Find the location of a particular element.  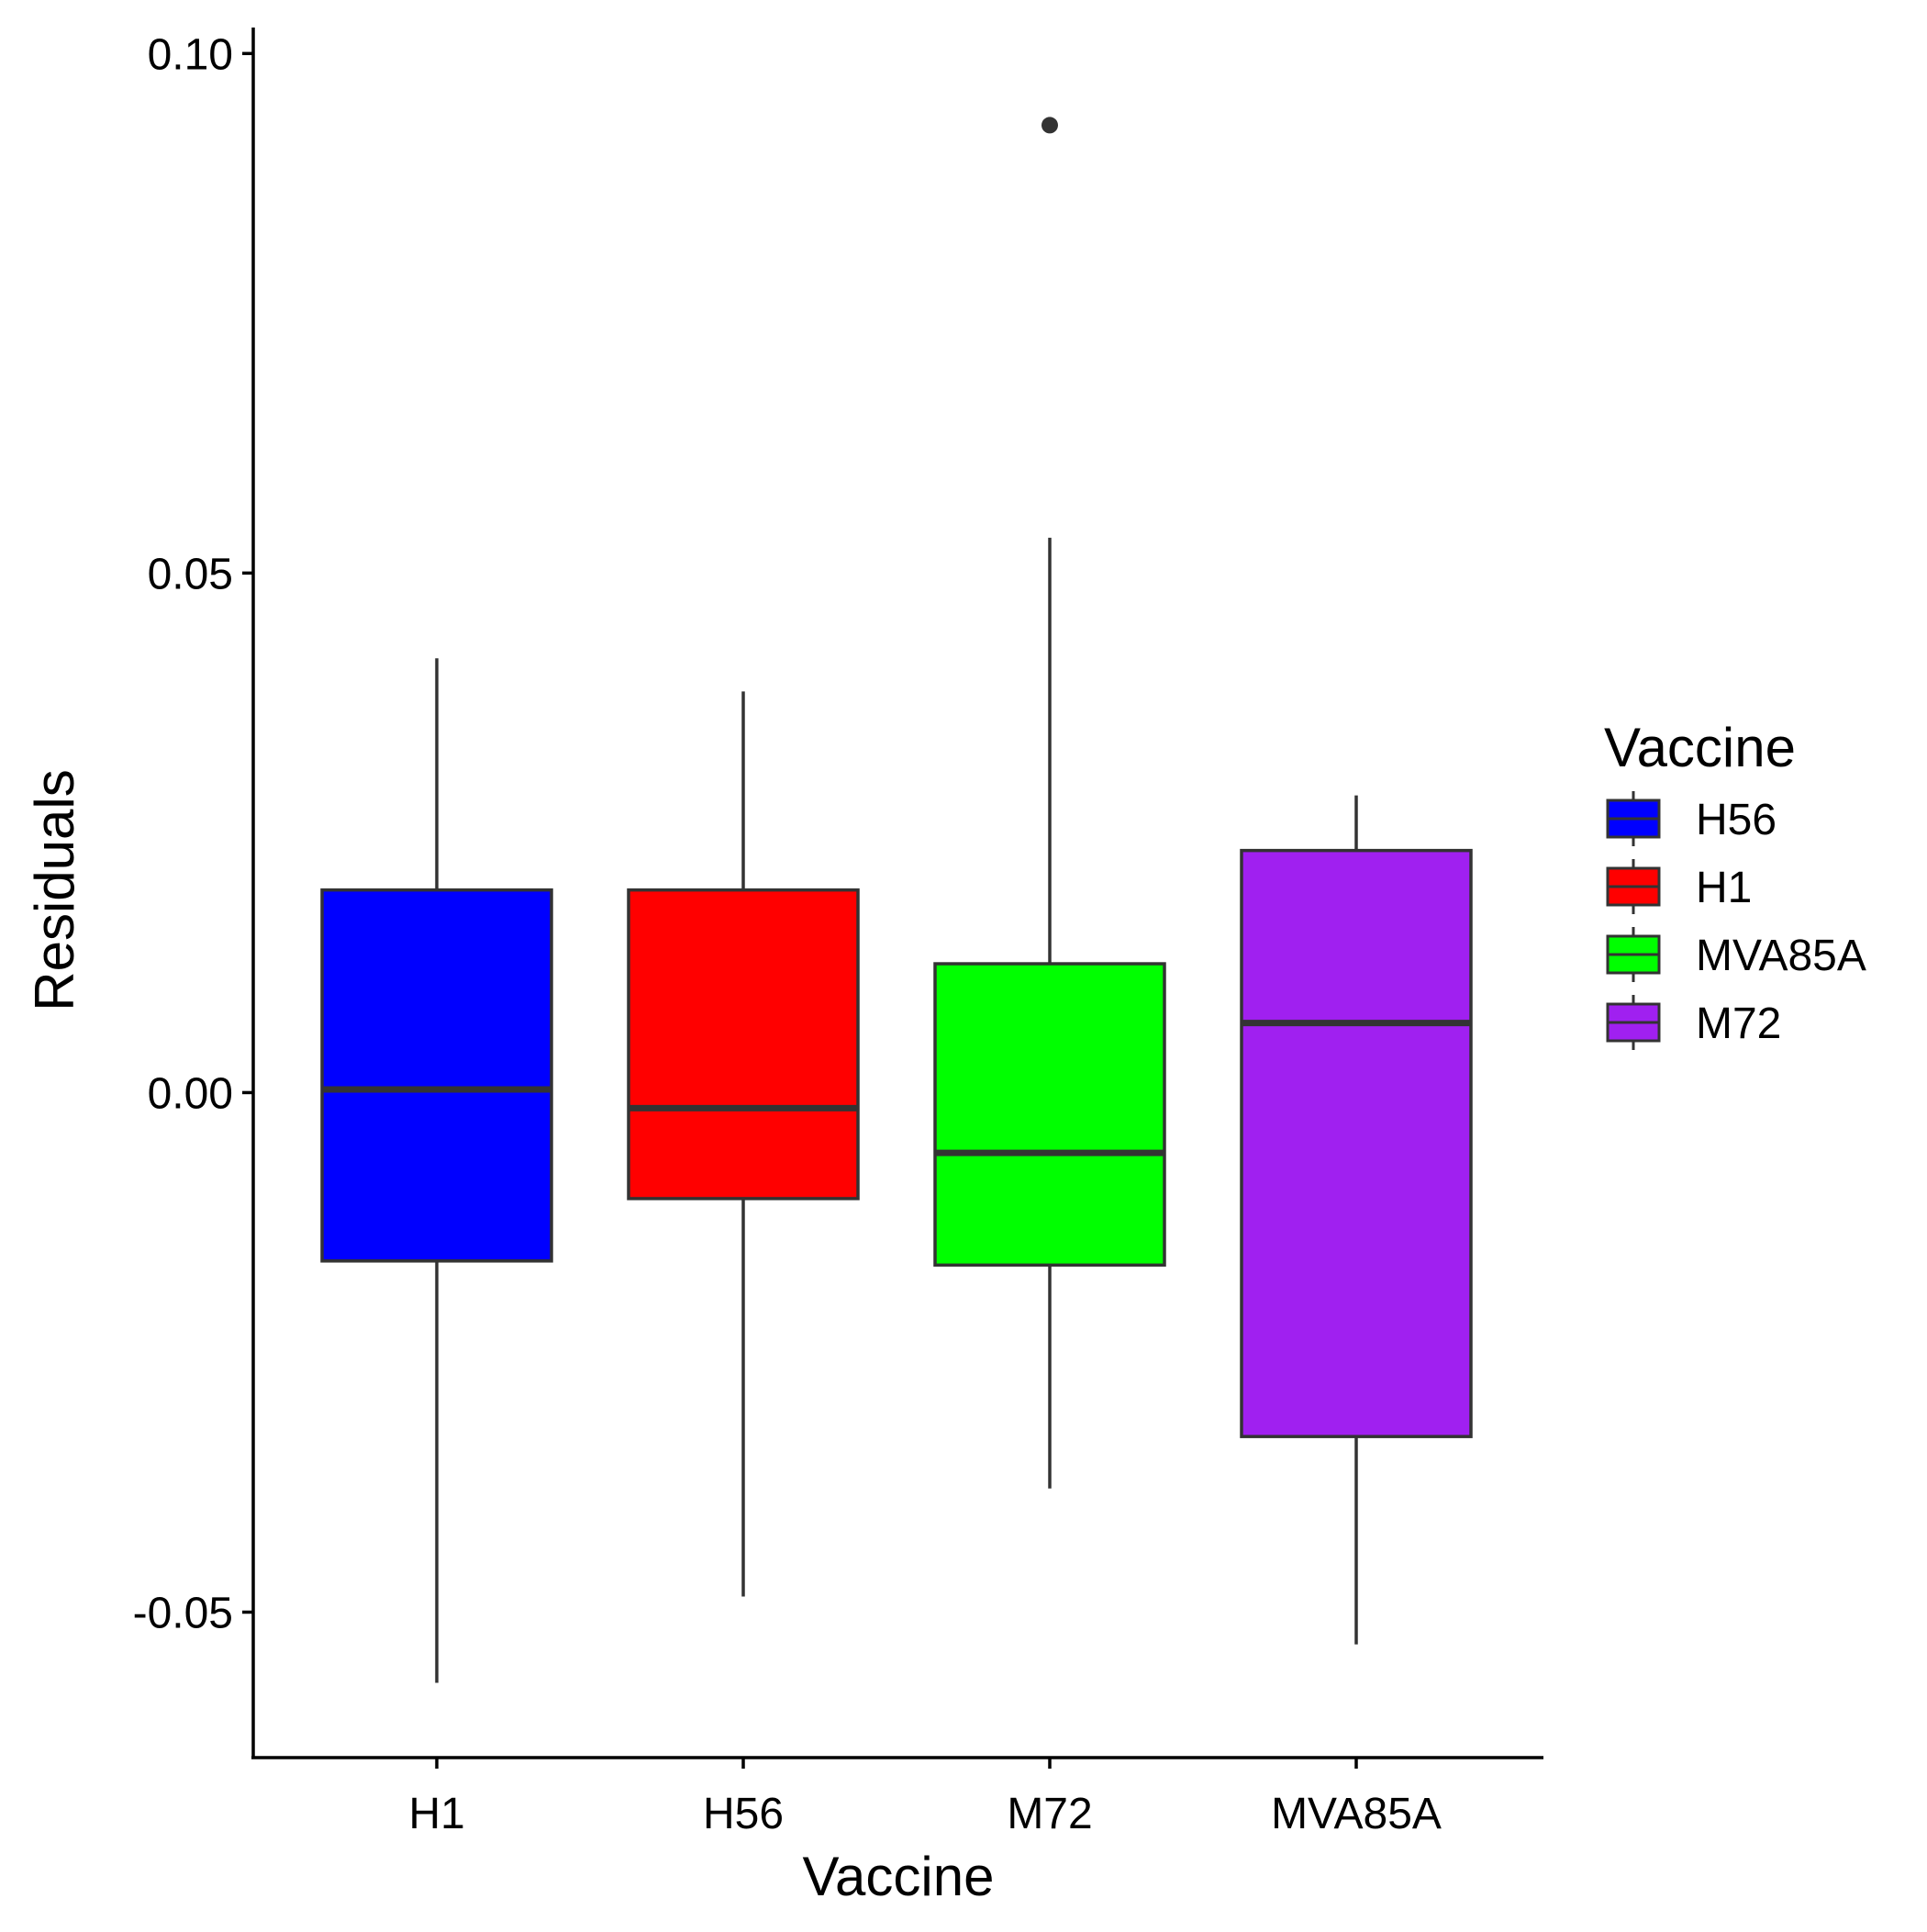

legend-entry: H1 is located at coordinates (1679, 886).